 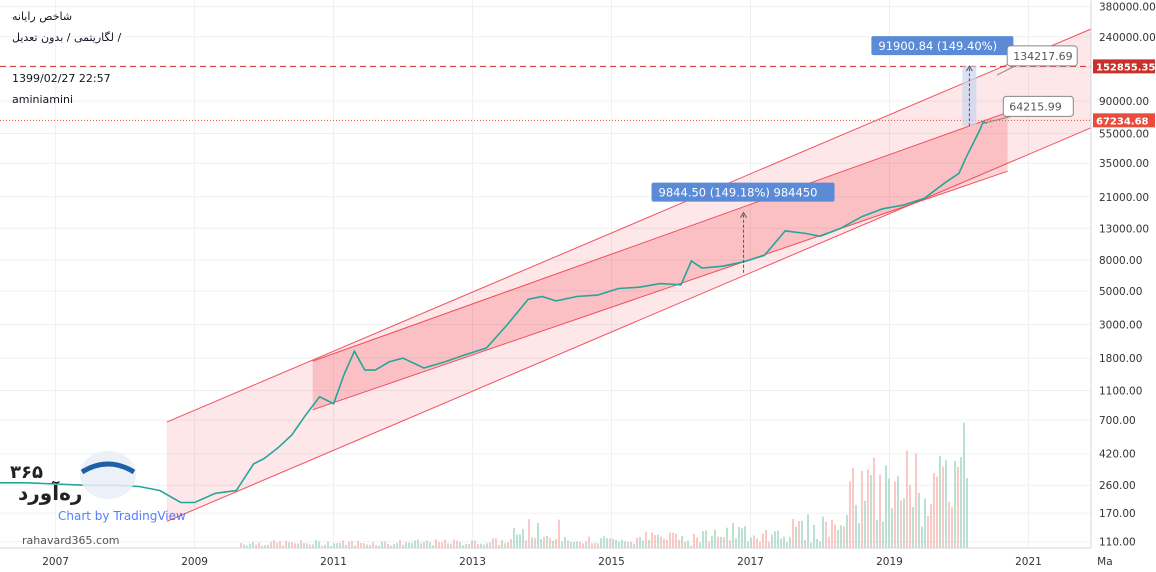 What do you see at coordinates (604, 485) in the screenshot?
I see `volume-bars` at bounding box center [604, 485].